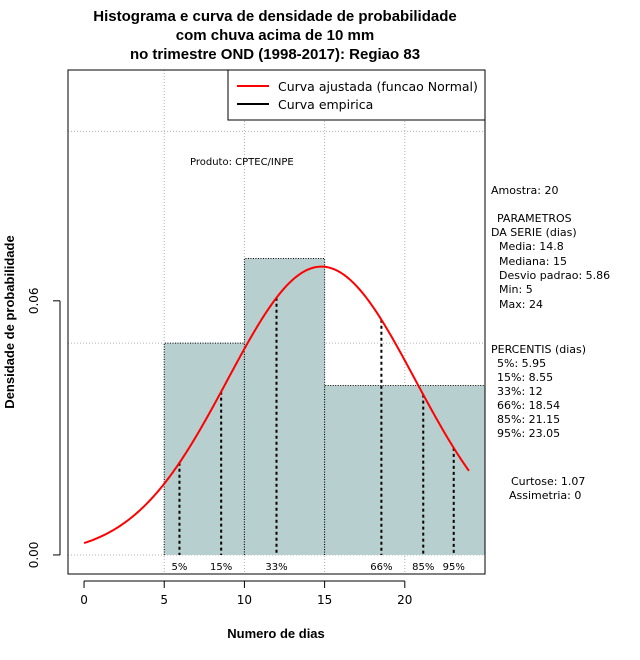  Describe the element at coordinates (423, 567) in the screenshot. I see `percentile-label: 85%` at that location.